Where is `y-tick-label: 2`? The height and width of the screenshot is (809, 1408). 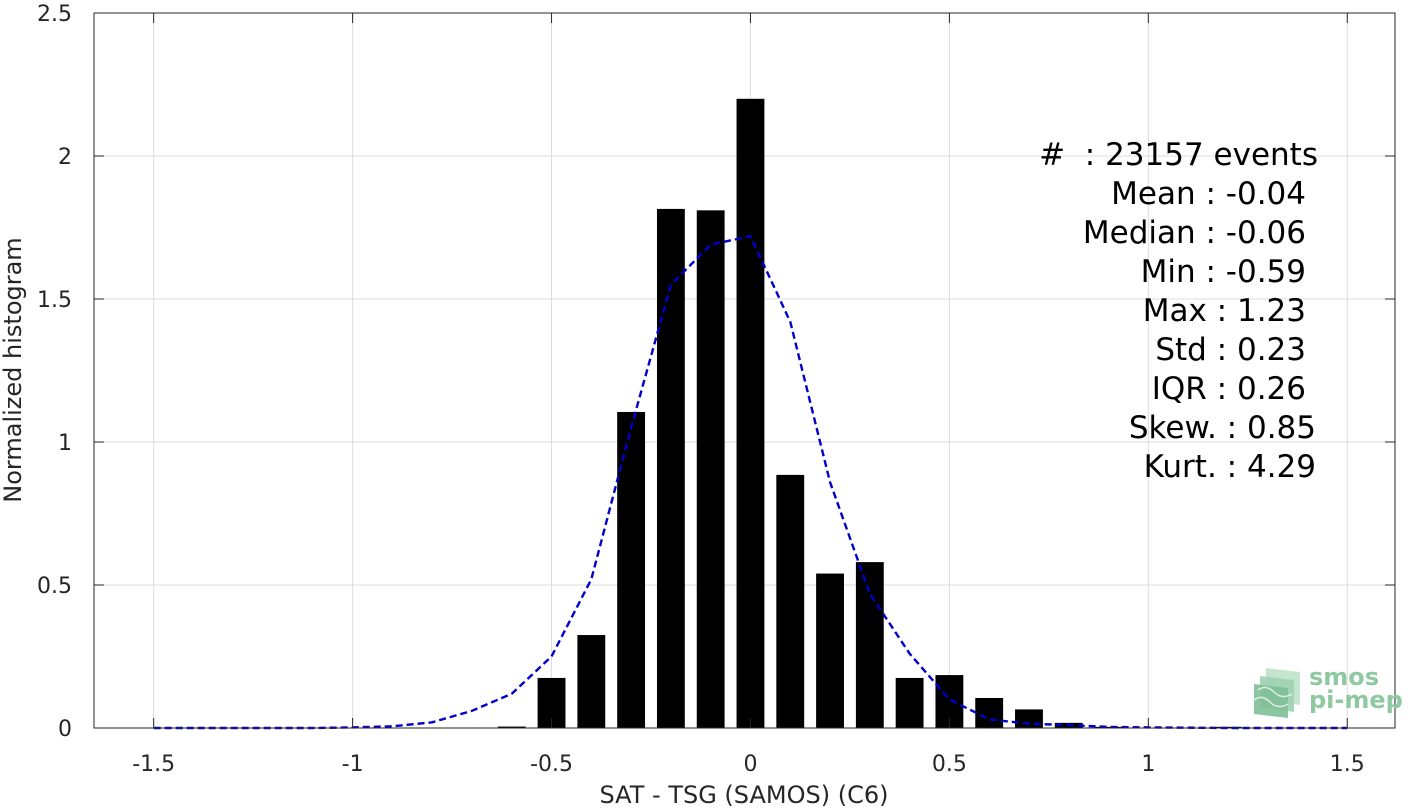
y-tick-label: 2 is located at coordinates (65, 157).